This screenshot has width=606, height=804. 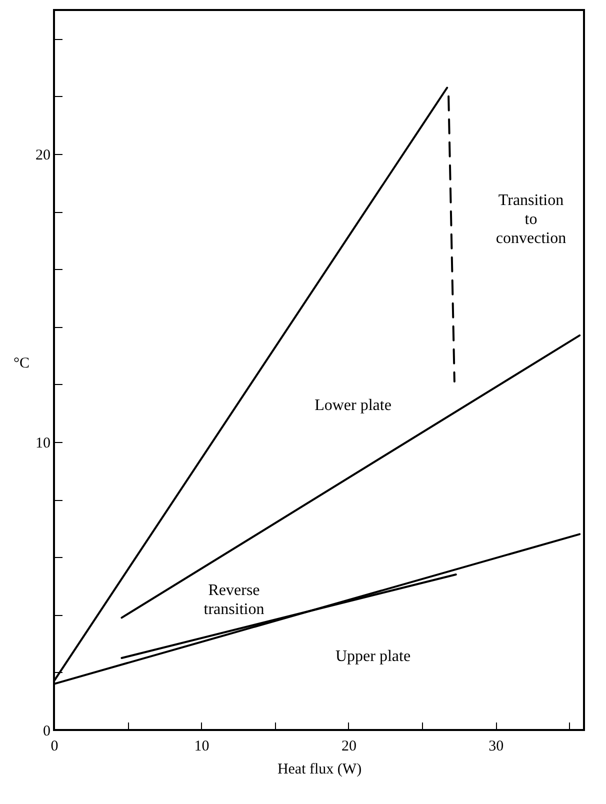 What do you see at coordinates (234, 600) in the screenshot?
I see `annotation: Reverse transition` at bounding box center [234, 600].